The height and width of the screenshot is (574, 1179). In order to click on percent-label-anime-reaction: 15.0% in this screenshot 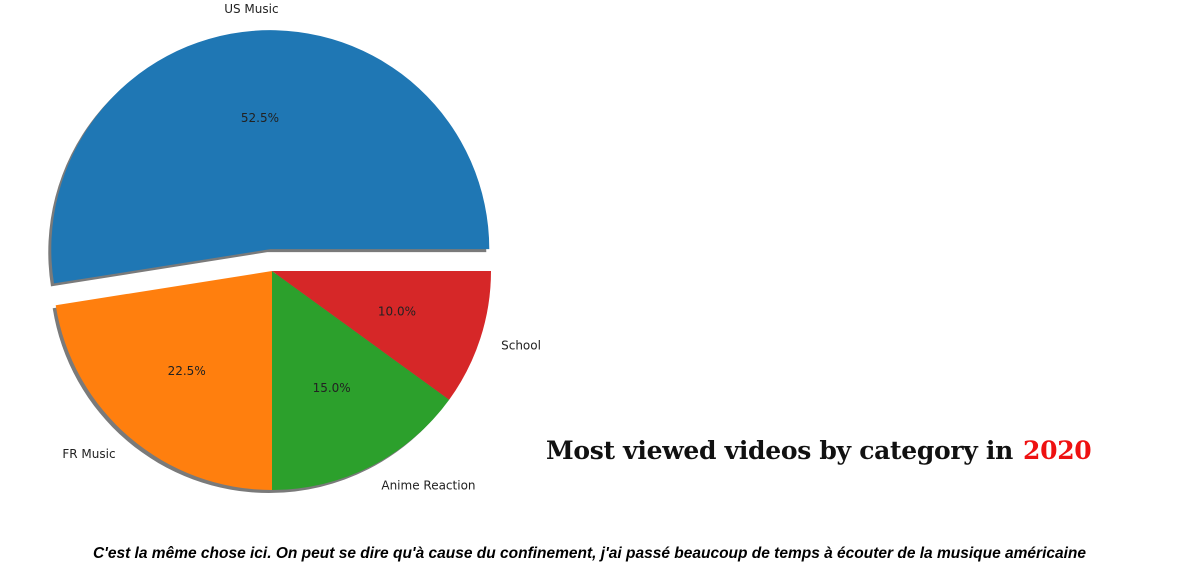, I will do `click(332, 388)`.